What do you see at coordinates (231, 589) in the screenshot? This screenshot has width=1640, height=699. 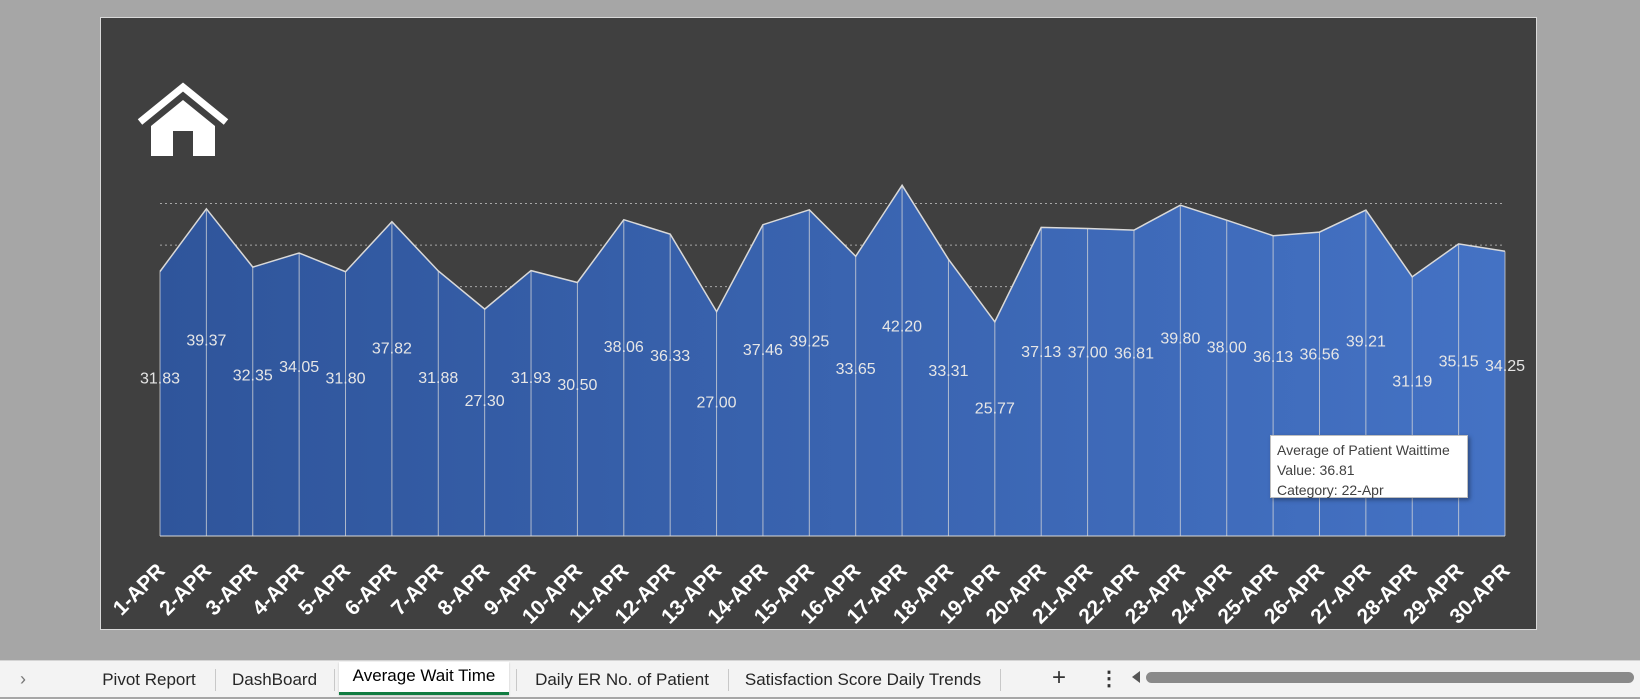 I see `x-tick-label: 3-APR` at bounding box center [231, 589].